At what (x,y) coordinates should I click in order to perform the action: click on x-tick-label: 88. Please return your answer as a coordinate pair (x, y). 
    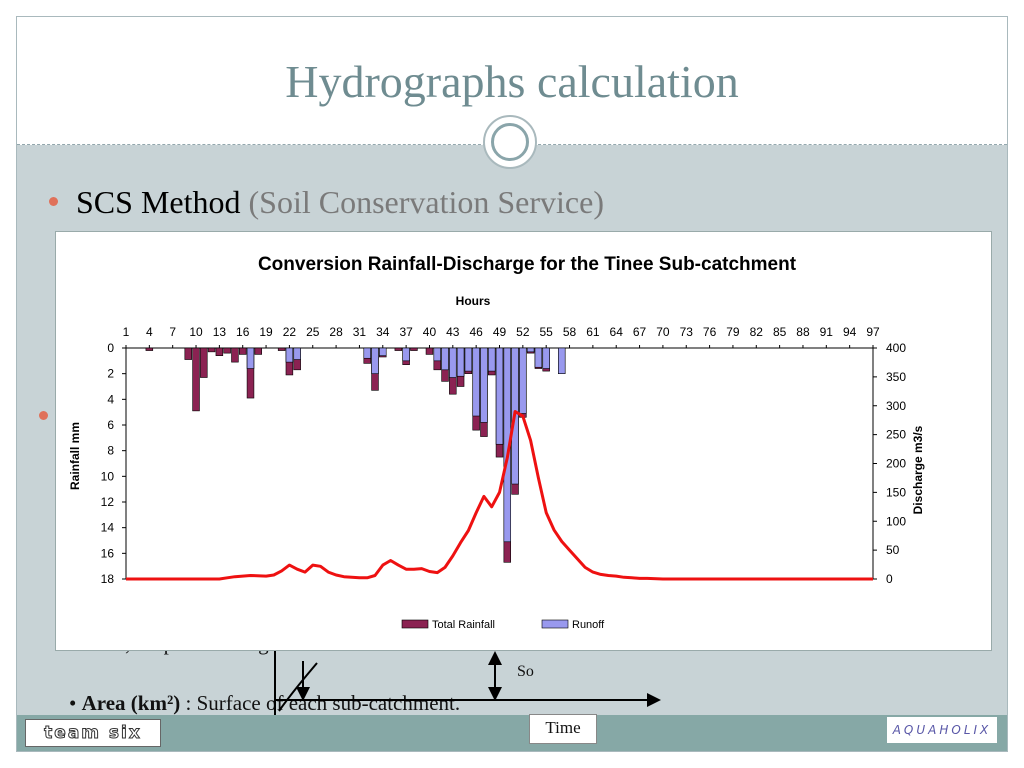
    Looking at the image, I should click on (803, 332).